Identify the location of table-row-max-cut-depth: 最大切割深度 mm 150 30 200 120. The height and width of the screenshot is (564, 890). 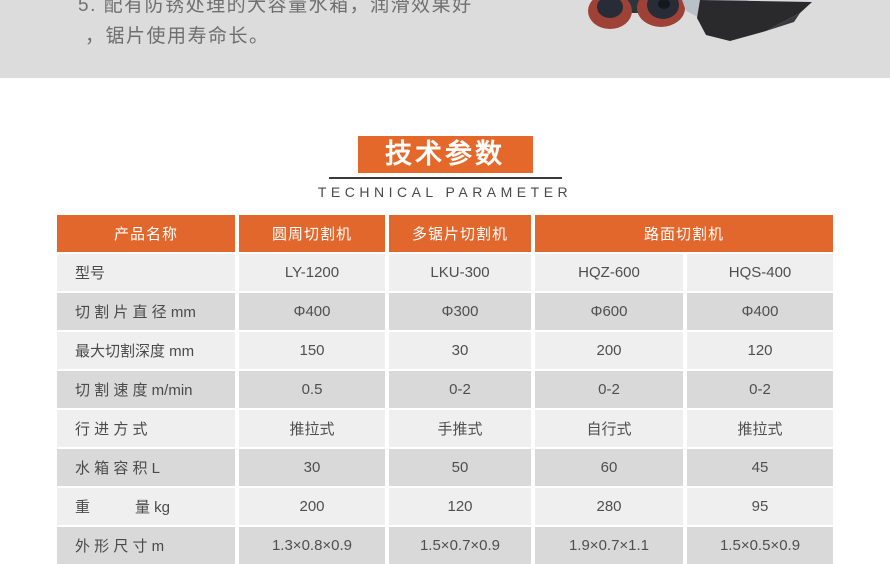
(445, 350).